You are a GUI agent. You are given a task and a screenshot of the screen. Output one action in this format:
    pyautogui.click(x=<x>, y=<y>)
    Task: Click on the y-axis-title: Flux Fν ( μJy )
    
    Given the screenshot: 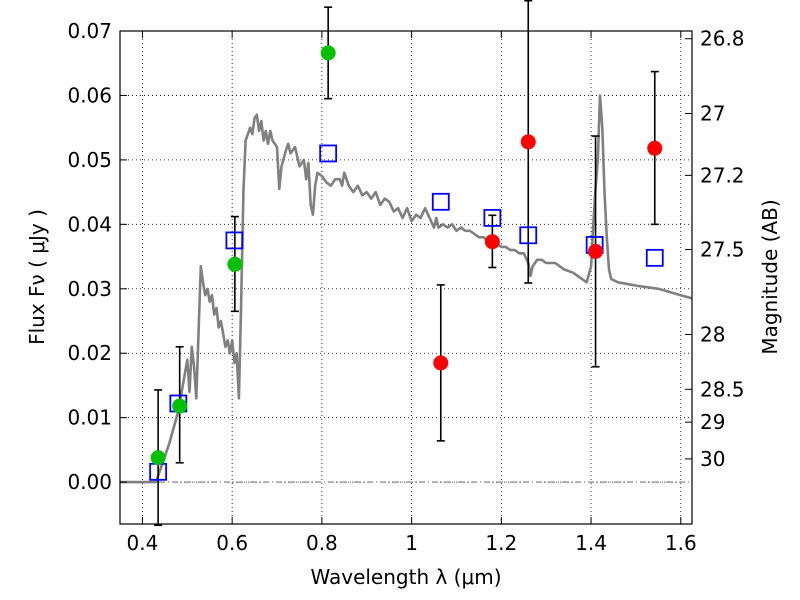 What is the action you would take?
    pyautogui.click(x=37, y=277)
    